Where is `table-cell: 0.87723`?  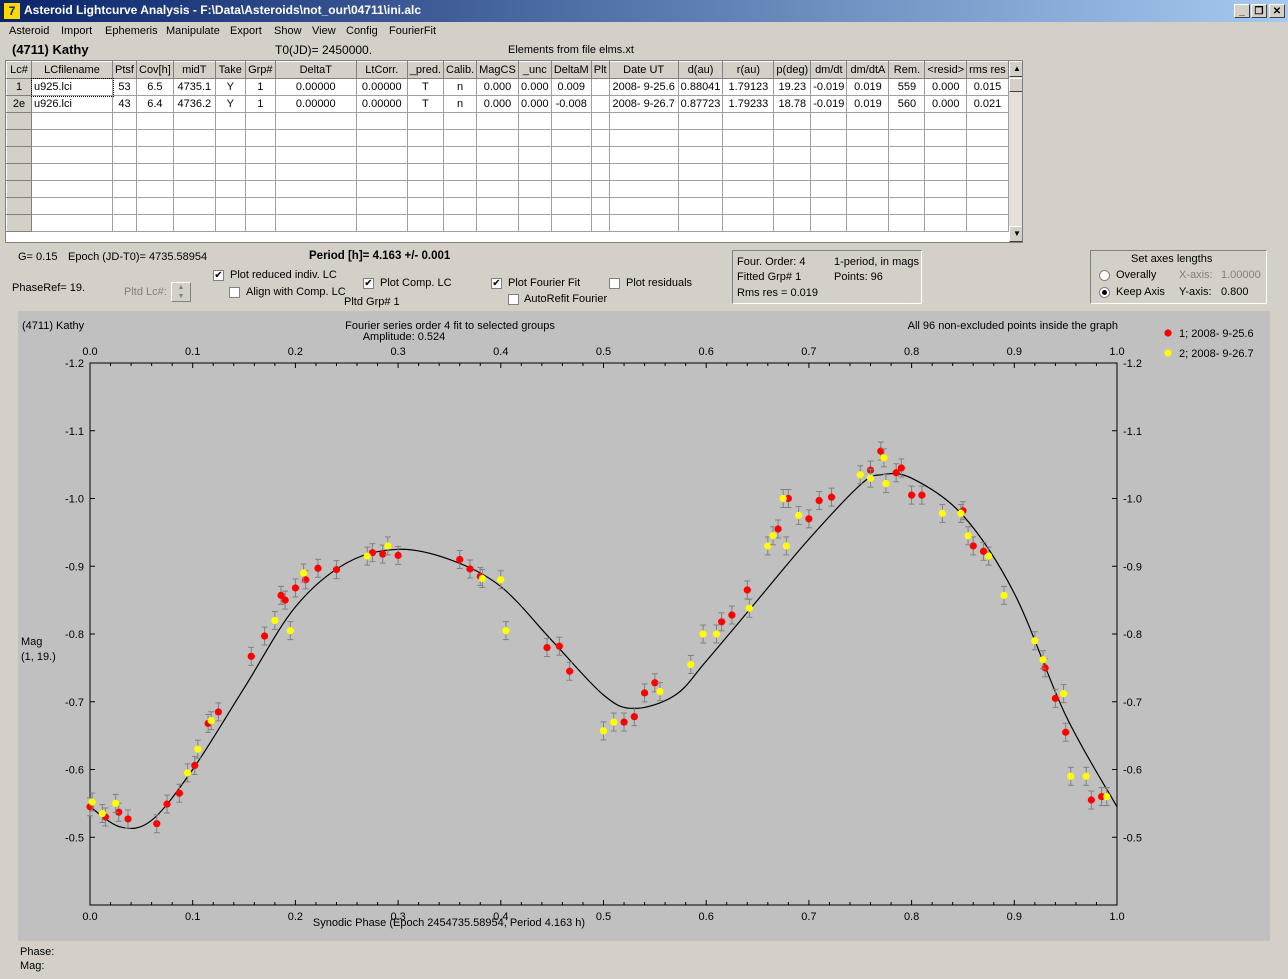 table-cell: 0.87723 is located at coordinates (700, 104).